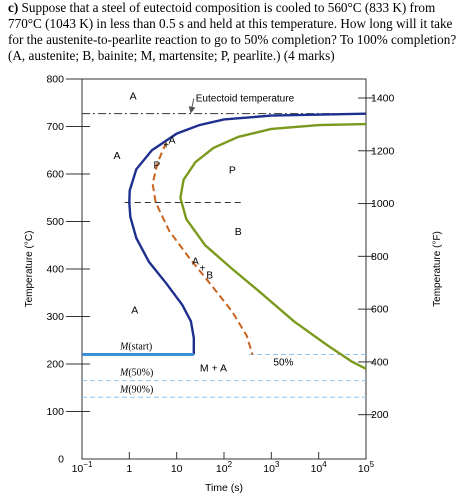  What do you see at coordinates (82, 467) in the screenshot?
I see `x-tick-label: 10⁻¹` at bounding box center [82, 467].